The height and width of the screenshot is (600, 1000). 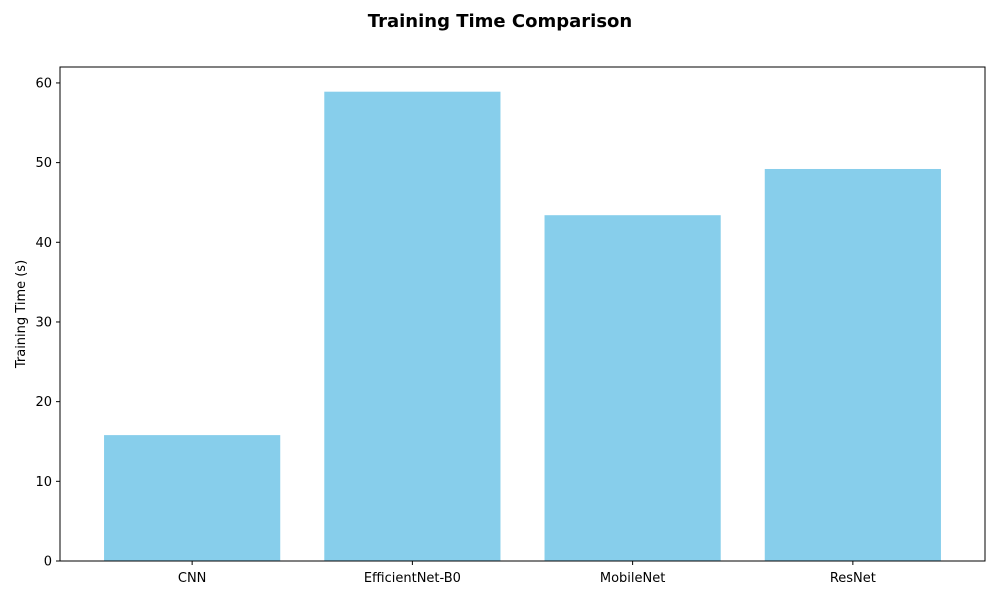 I want to click on y-tick-label: 10, so click(x=43, y=482).